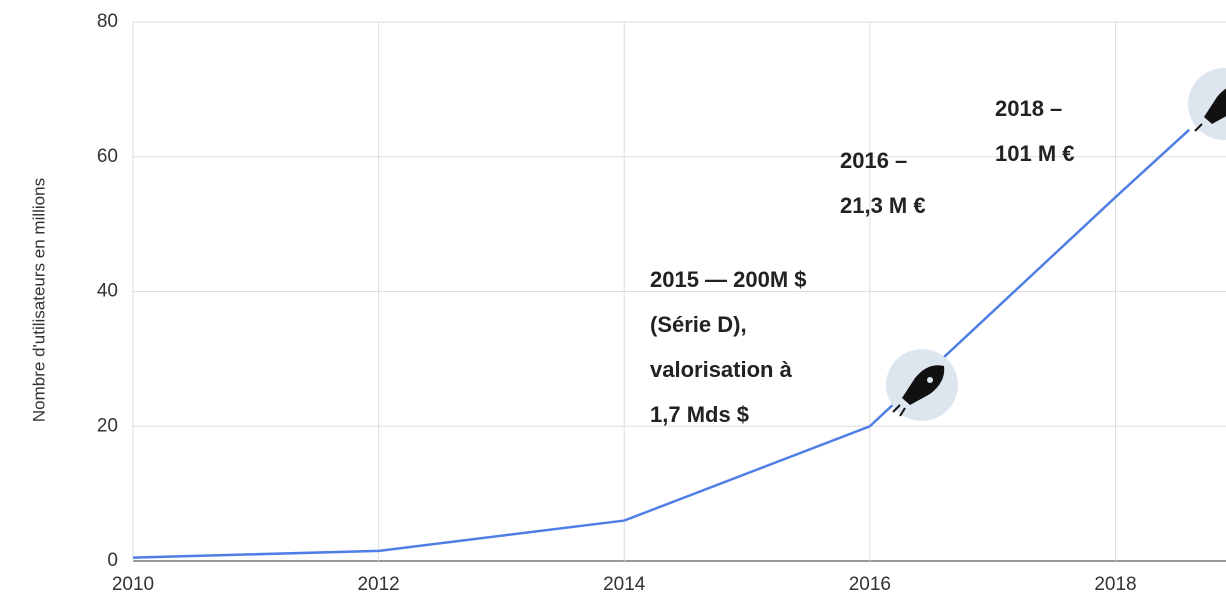 This screenshot has width=1226, height=597. What do you see at coordinates (107, 425) in the screenshot?
I see `y-tick-label: 20` at bounding box center [107, 425].